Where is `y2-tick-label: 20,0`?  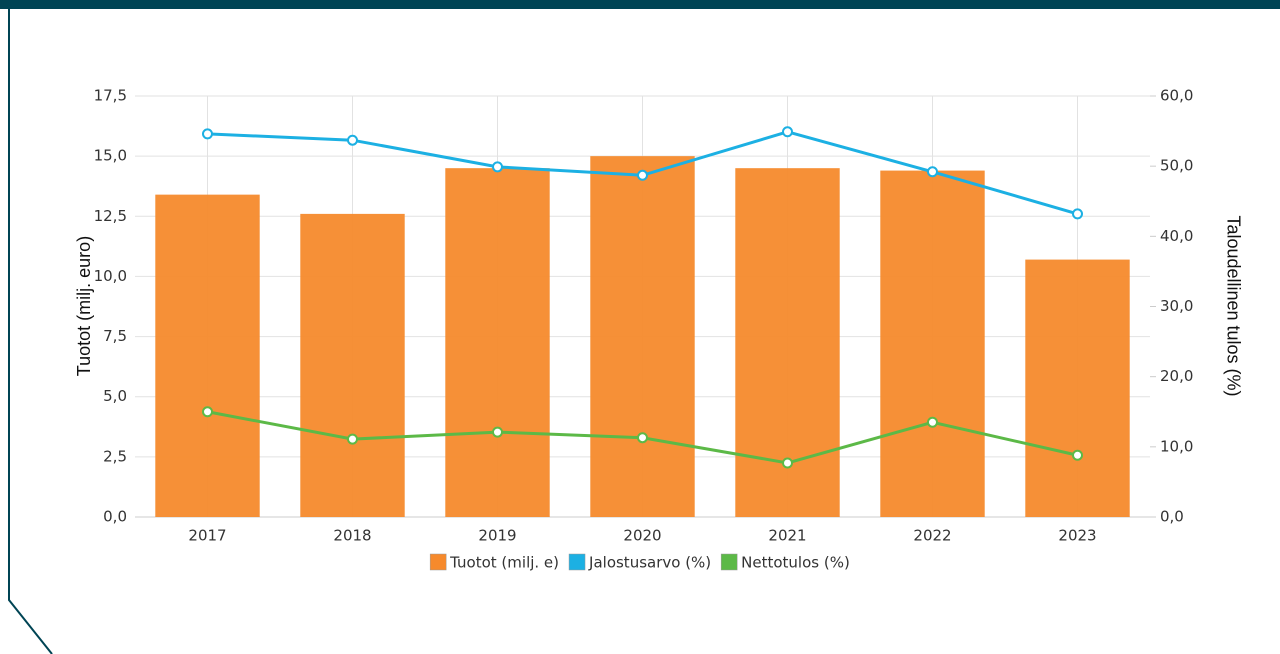 y2-tick-label: 20,0 is located at coordinates (1176, 376).